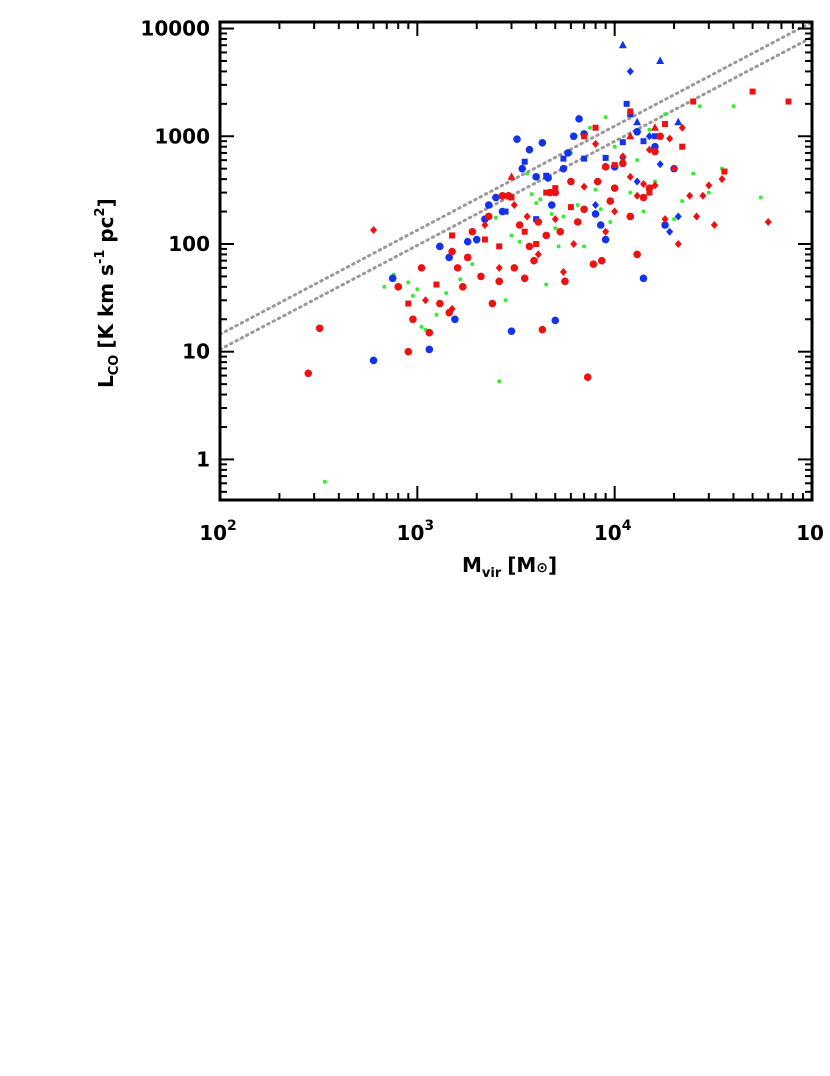  I want to click on series-red-diamonds, so click(571, 218).